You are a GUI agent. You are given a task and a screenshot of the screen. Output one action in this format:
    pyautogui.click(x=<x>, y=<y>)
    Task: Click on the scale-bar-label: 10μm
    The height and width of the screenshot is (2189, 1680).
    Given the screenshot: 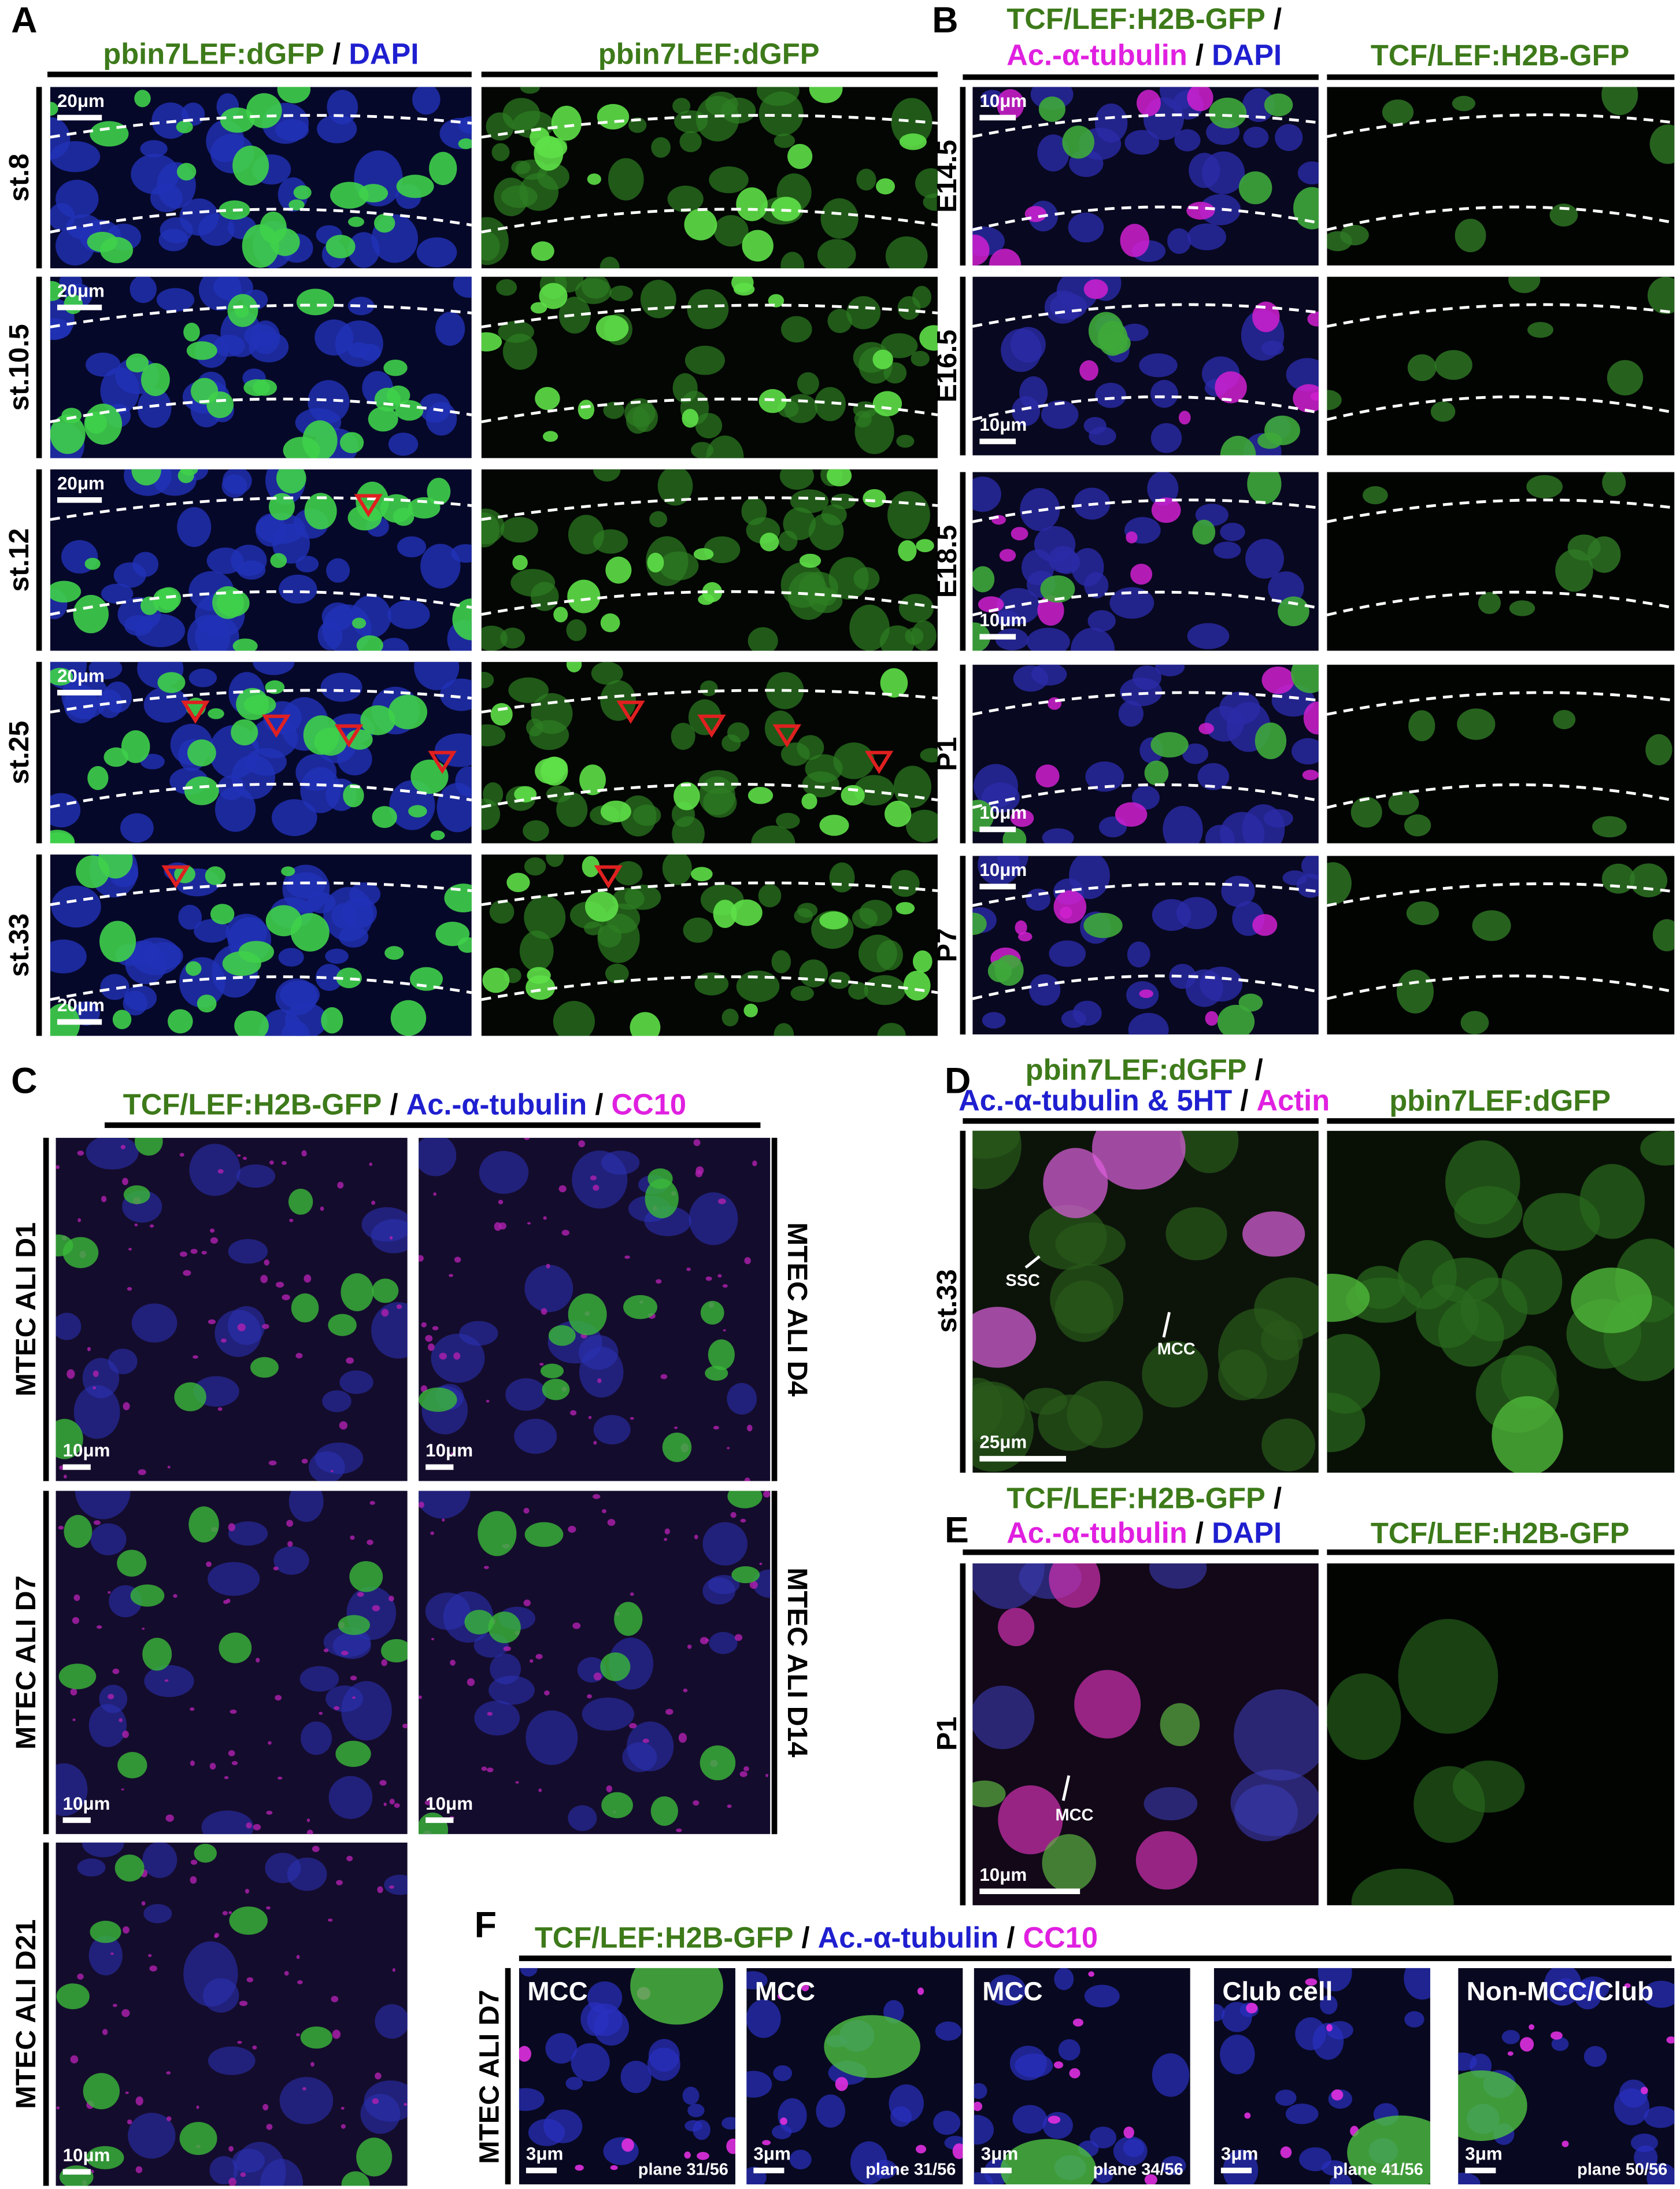 What is the action you would take?
    pyautogui.click(x=449, y=1804)
    